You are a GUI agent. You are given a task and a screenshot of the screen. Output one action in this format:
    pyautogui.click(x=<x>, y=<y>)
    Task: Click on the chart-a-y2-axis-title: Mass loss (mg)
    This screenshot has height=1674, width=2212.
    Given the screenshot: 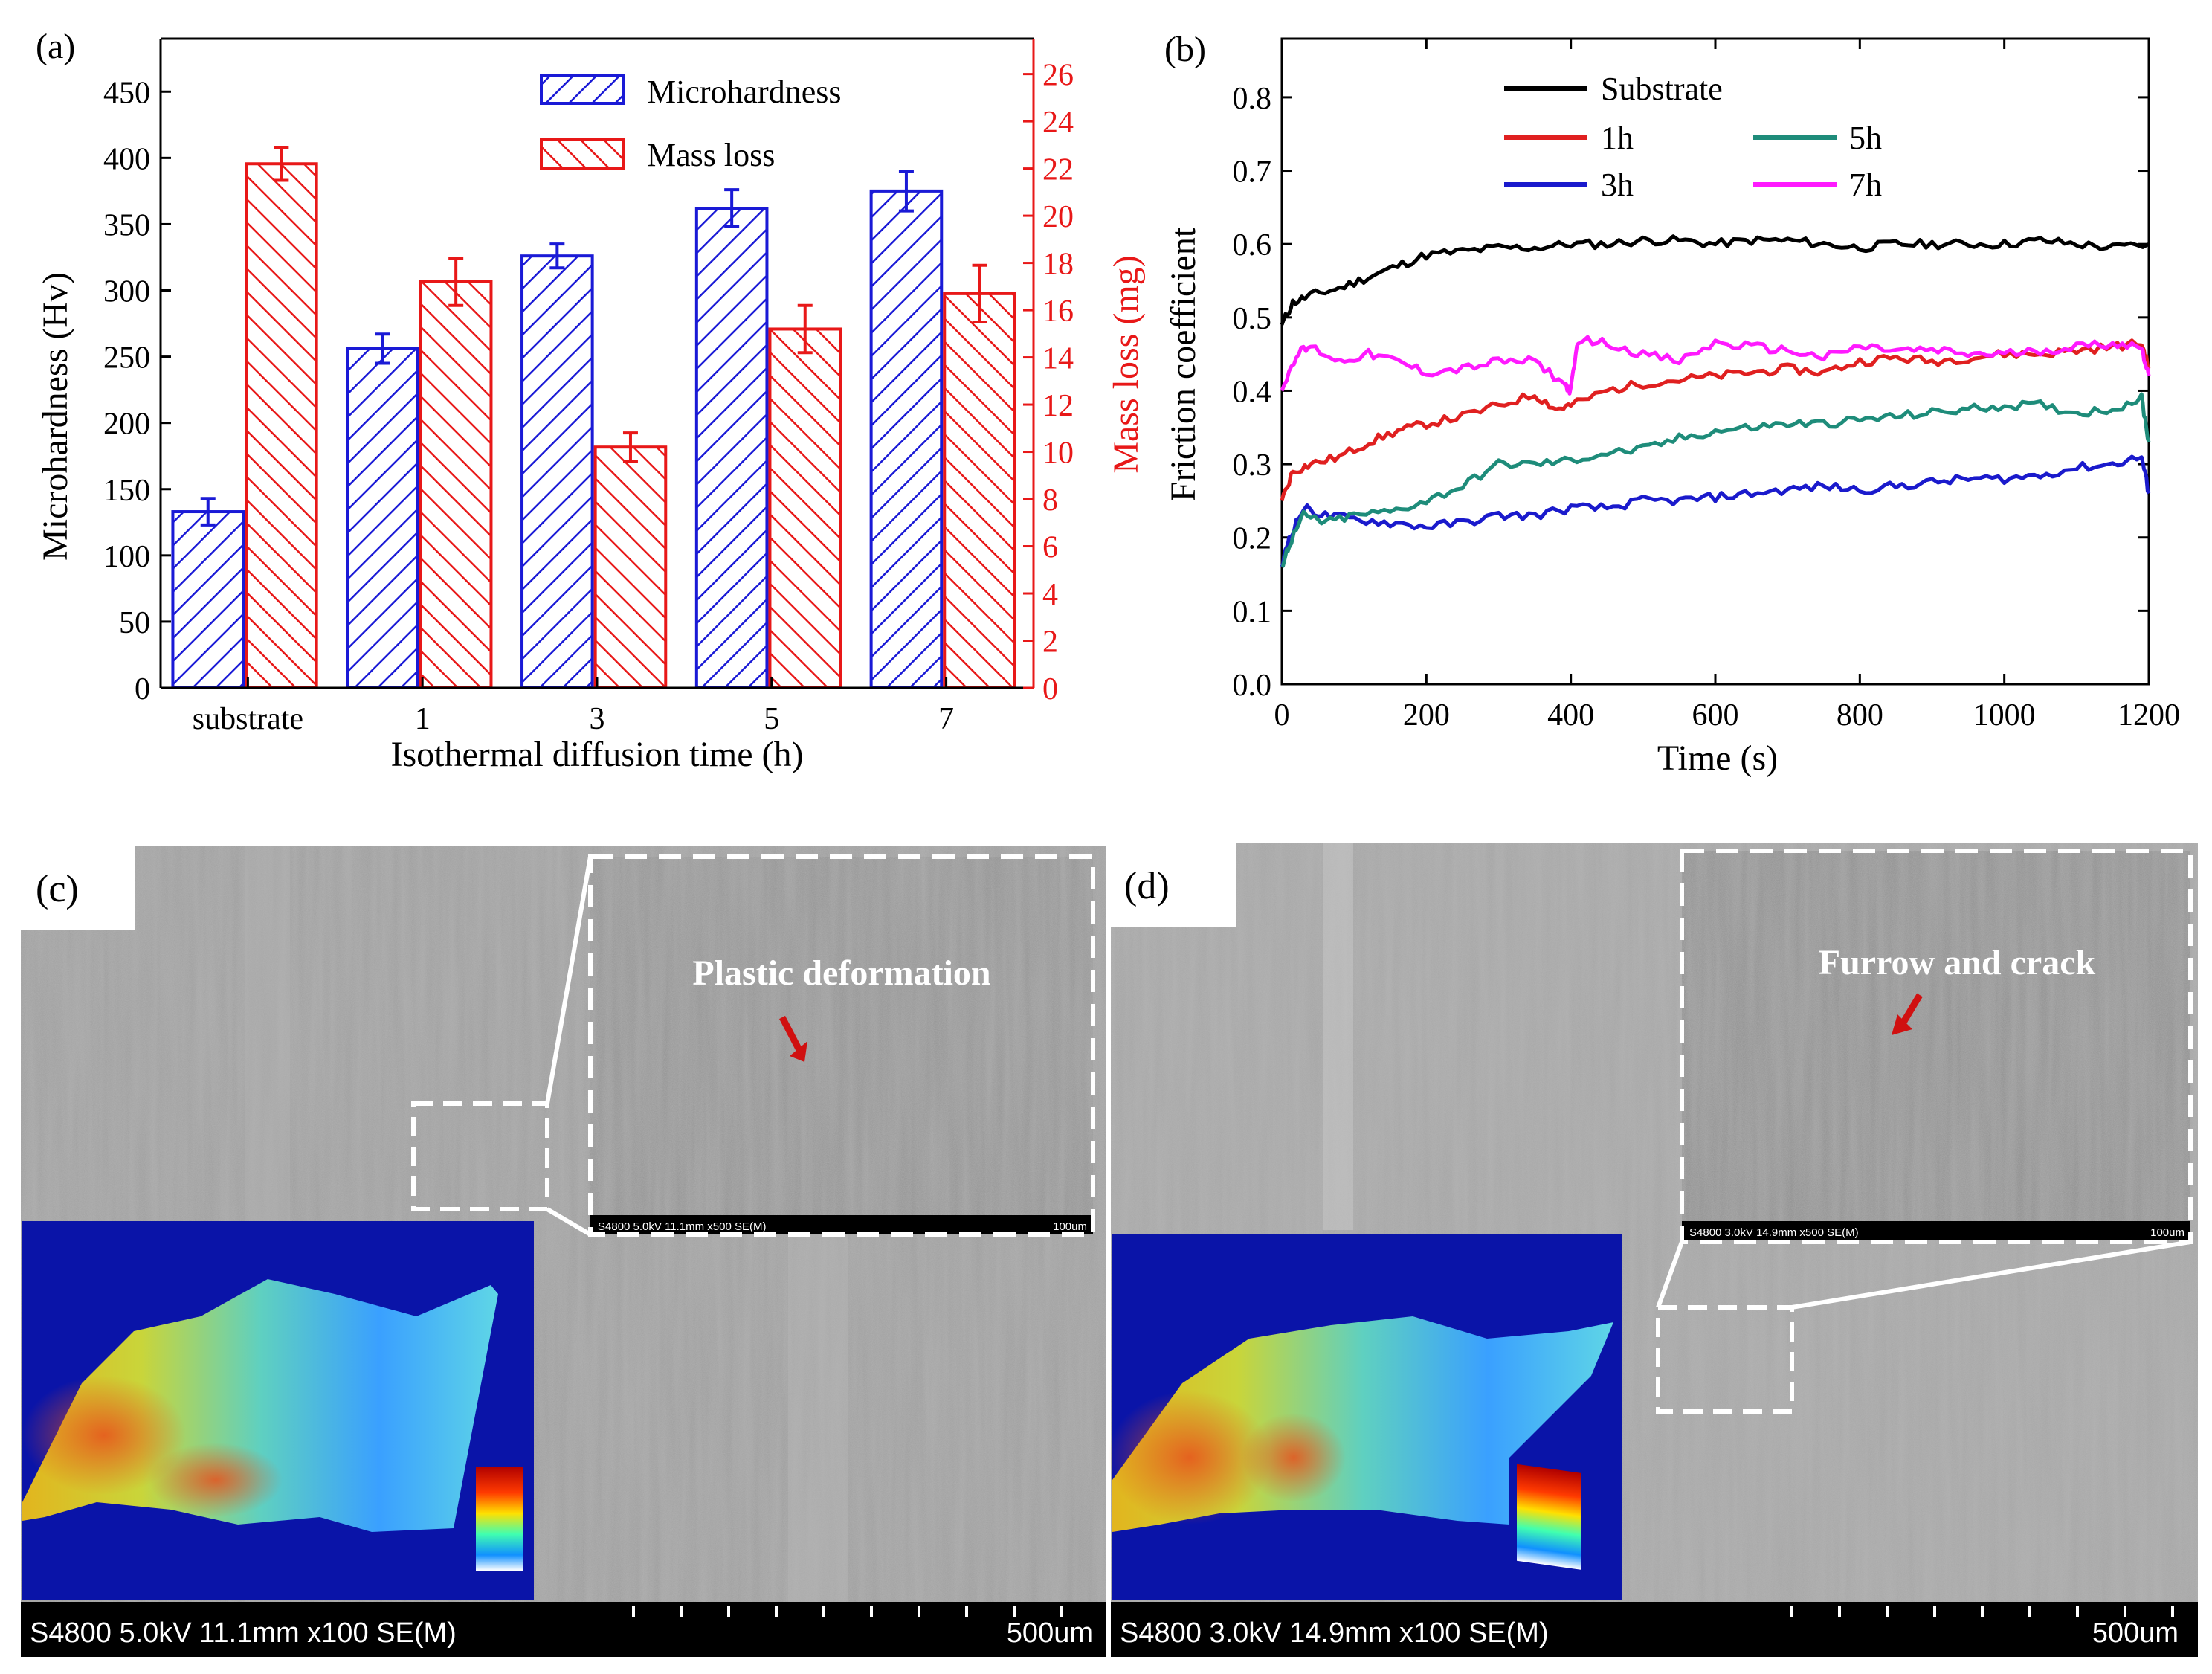 What is the action you would take?
    pyautogui.click(x=1126, y=364)
    